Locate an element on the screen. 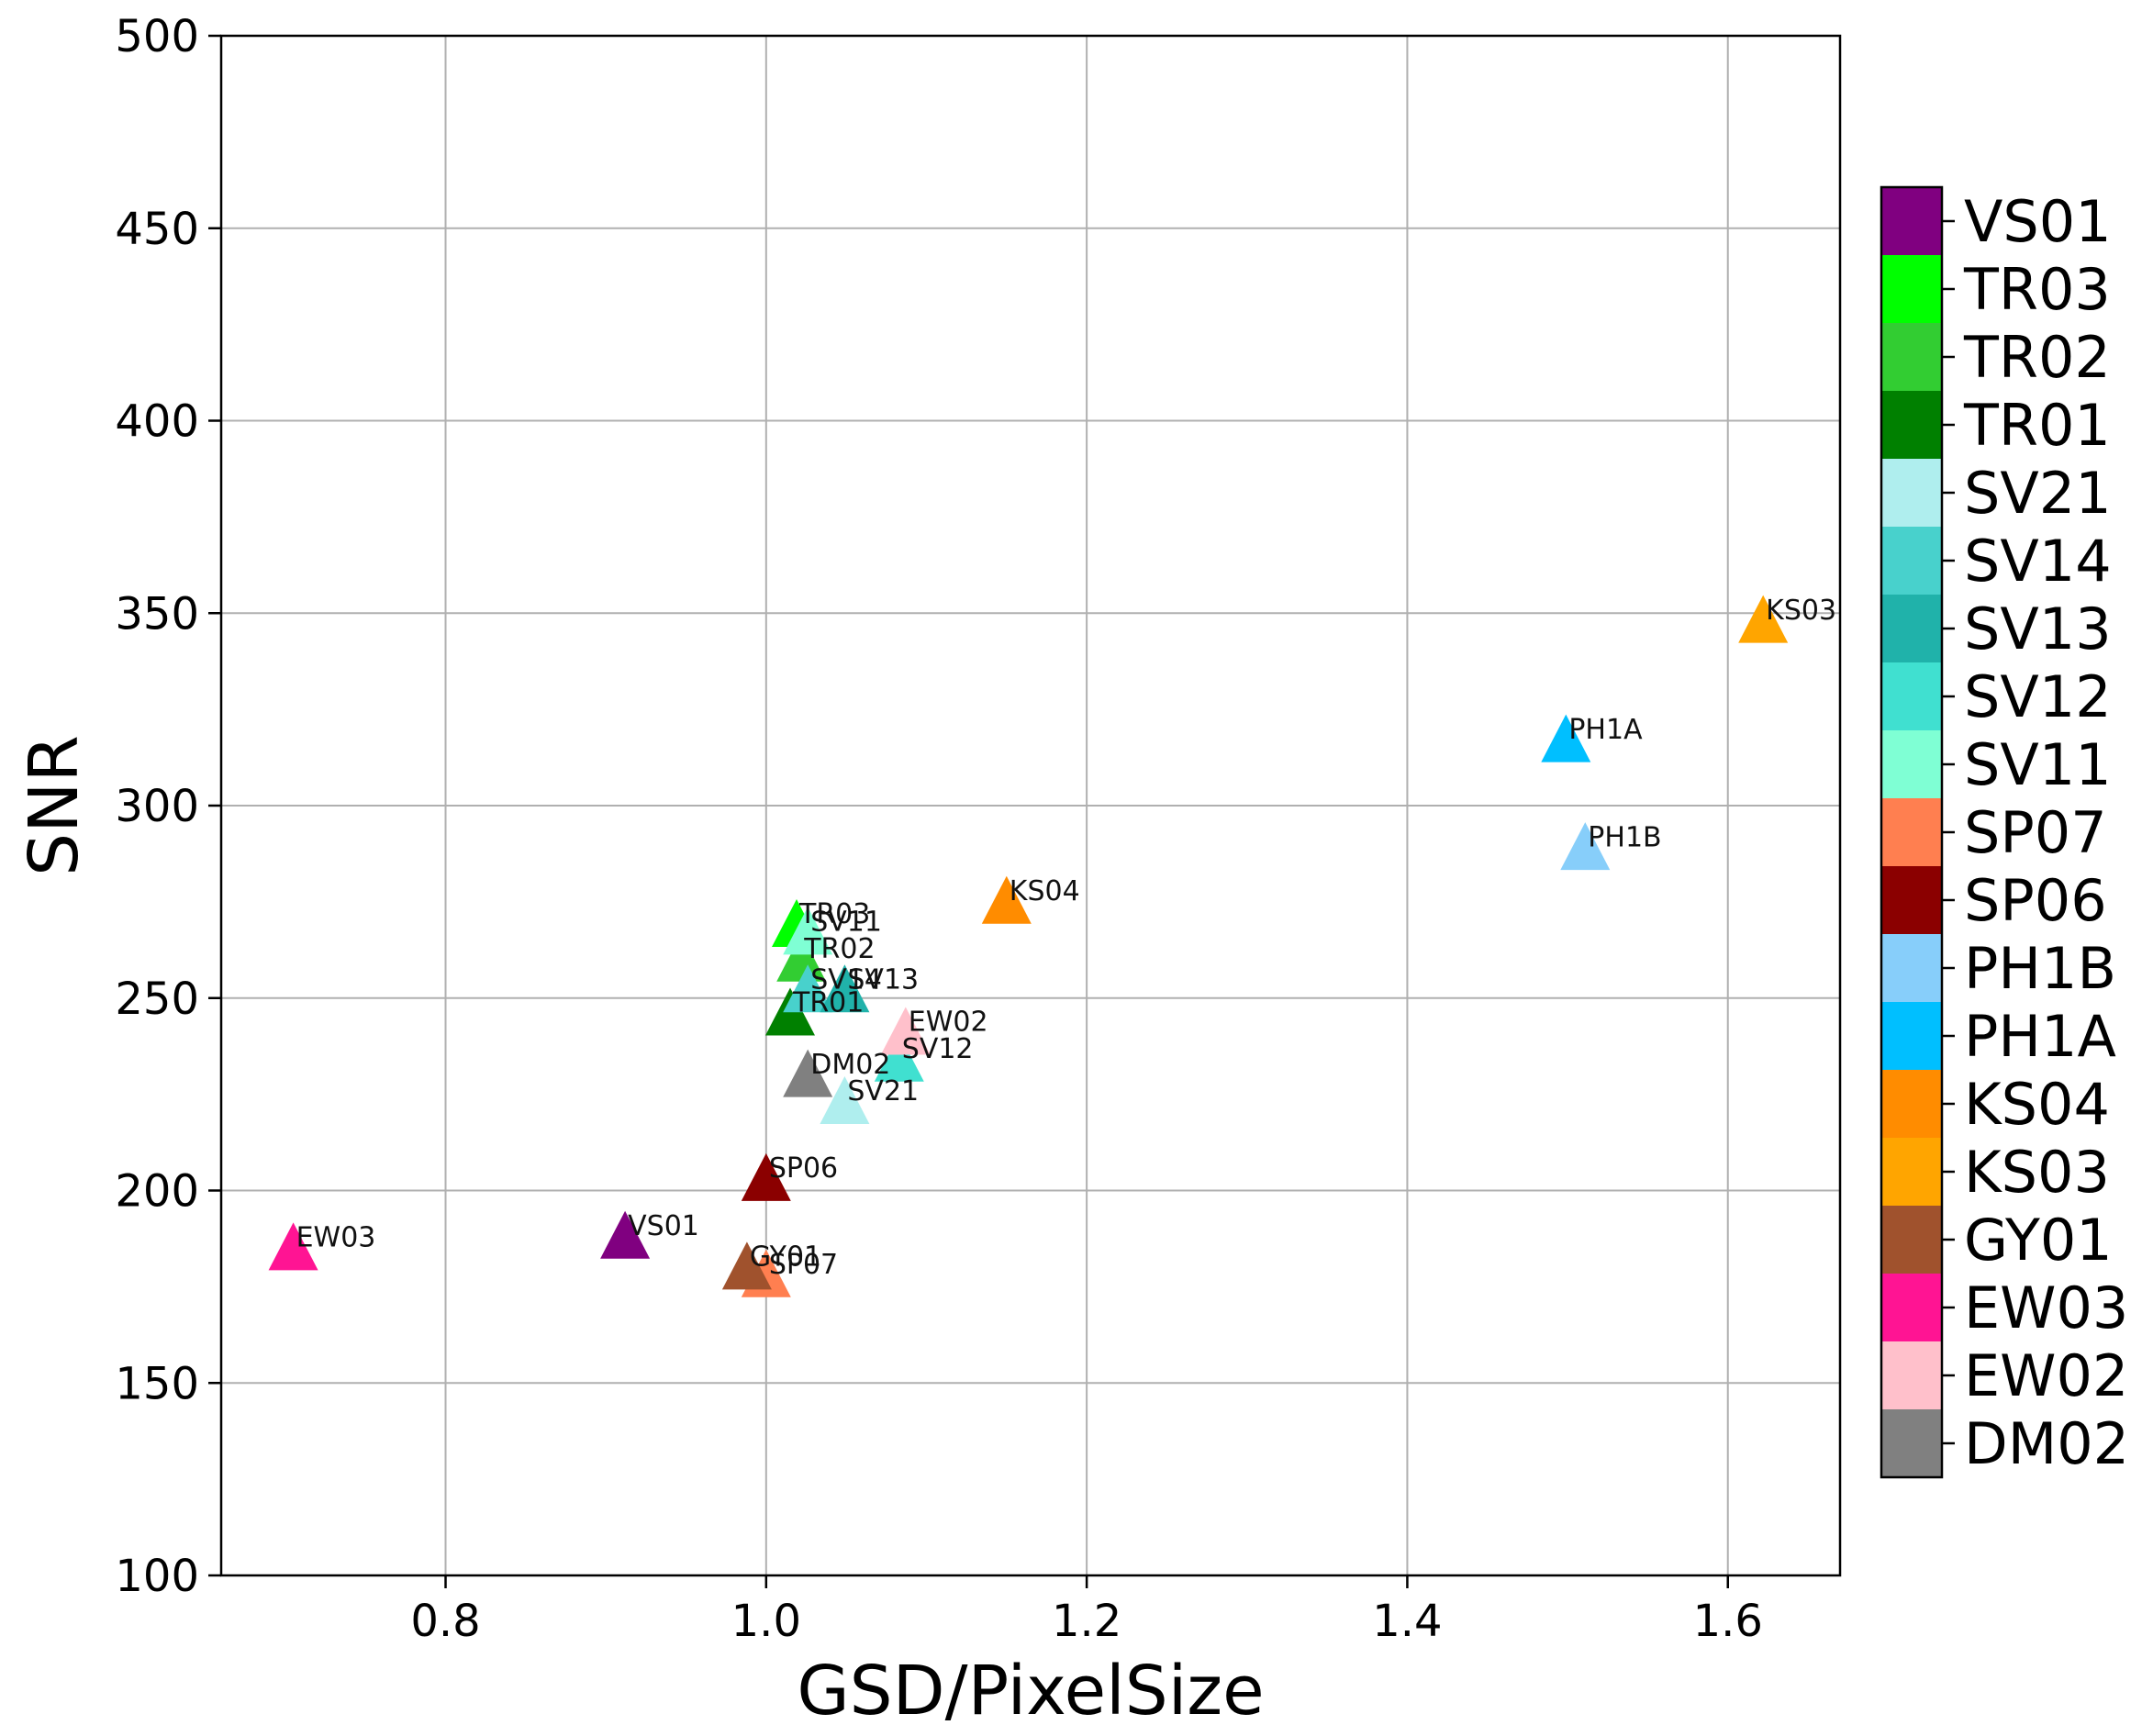 The image size is (2153, 1736). y-tick-label: 150 is located at coordinates (157, 1384).